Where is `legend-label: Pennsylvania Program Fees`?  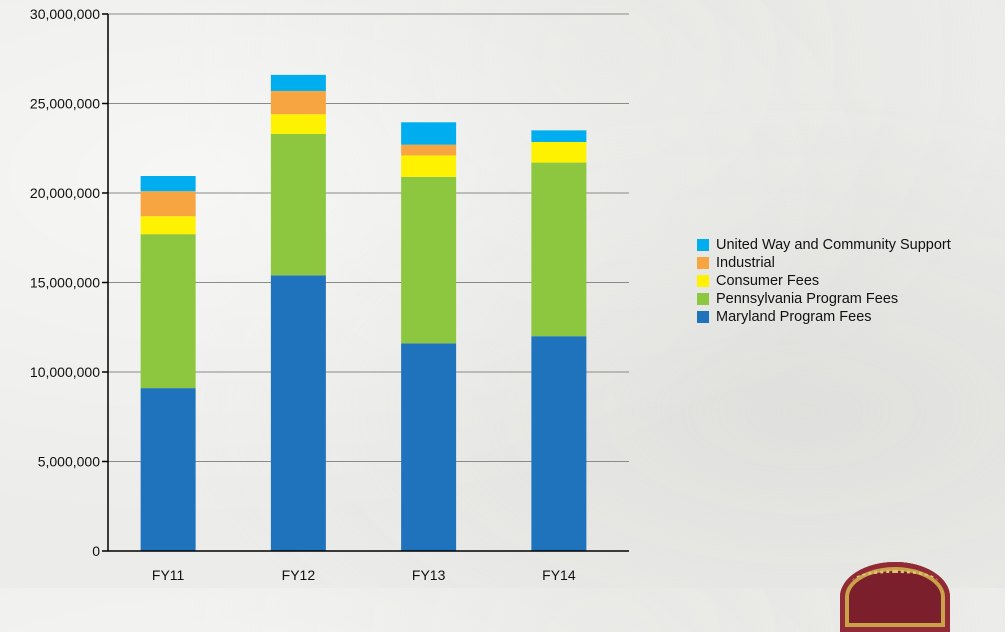
legend-label: Pennsylvania Program Fees is located at coordinates (807, 299).